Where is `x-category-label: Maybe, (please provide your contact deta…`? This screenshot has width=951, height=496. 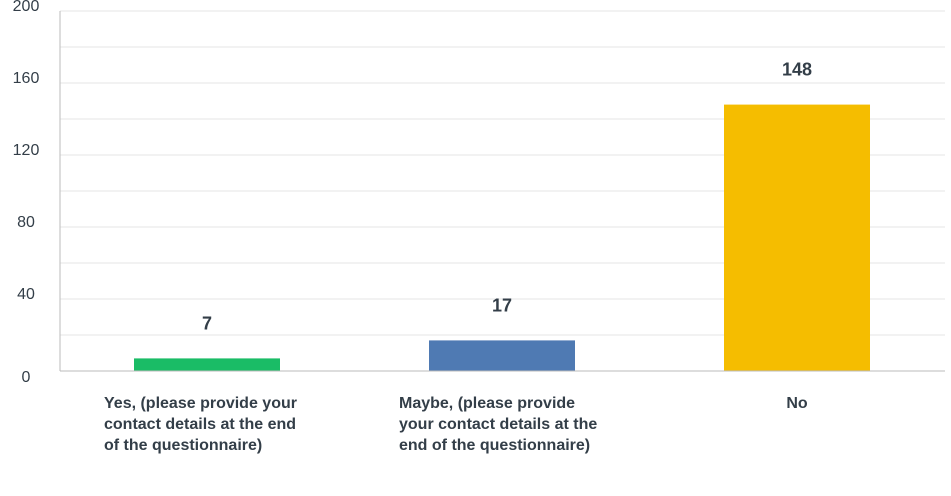 x-category-label: Maybe, (please provide your contact deta… is located at coordinates (498, 424).